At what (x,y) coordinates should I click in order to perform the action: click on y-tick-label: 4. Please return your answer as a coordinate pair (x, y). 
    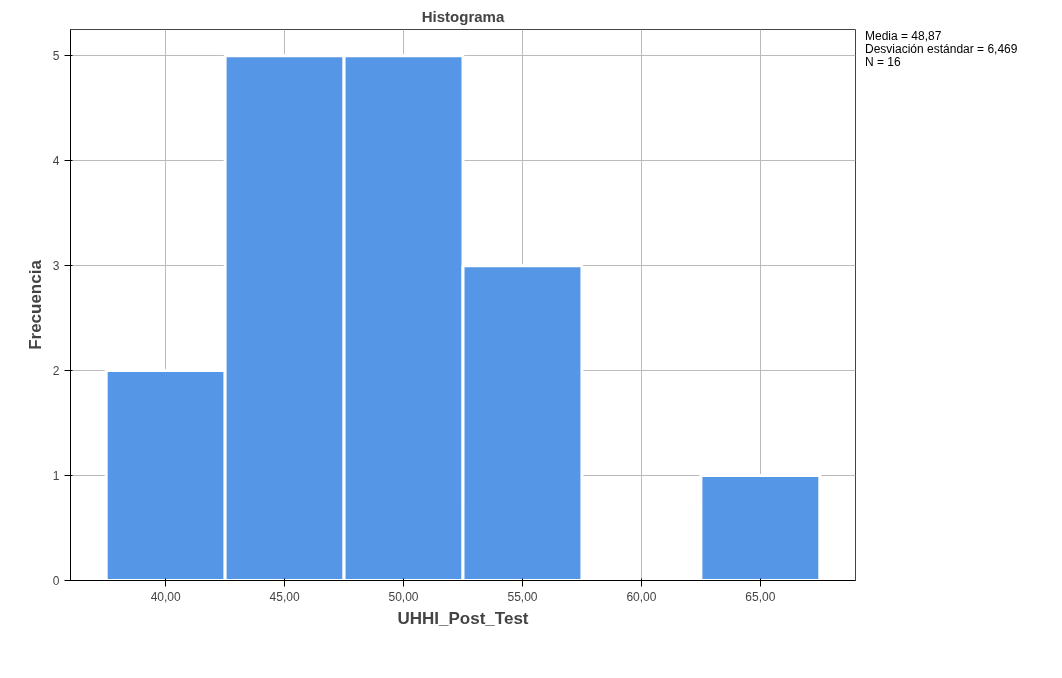
    Looking at the image, I should click on (56, 161).